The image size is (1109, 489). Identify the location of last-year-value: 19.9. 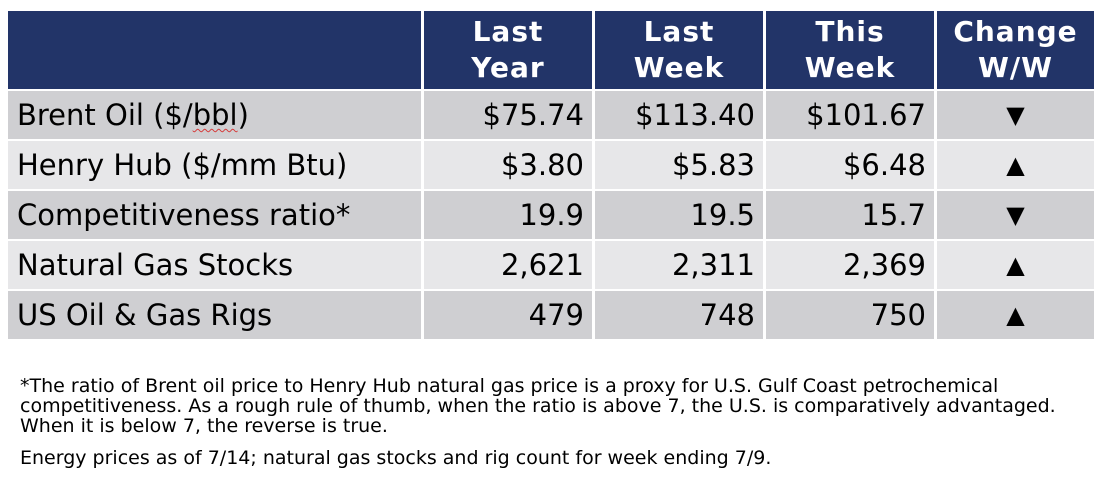
(508, 215).